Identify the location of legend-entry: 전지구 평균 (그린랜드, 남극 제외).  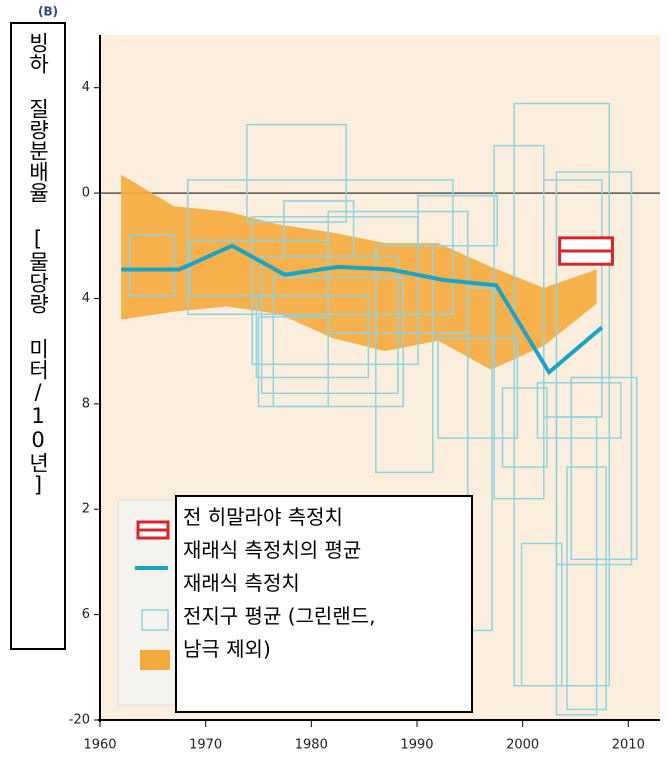
(279, 632).